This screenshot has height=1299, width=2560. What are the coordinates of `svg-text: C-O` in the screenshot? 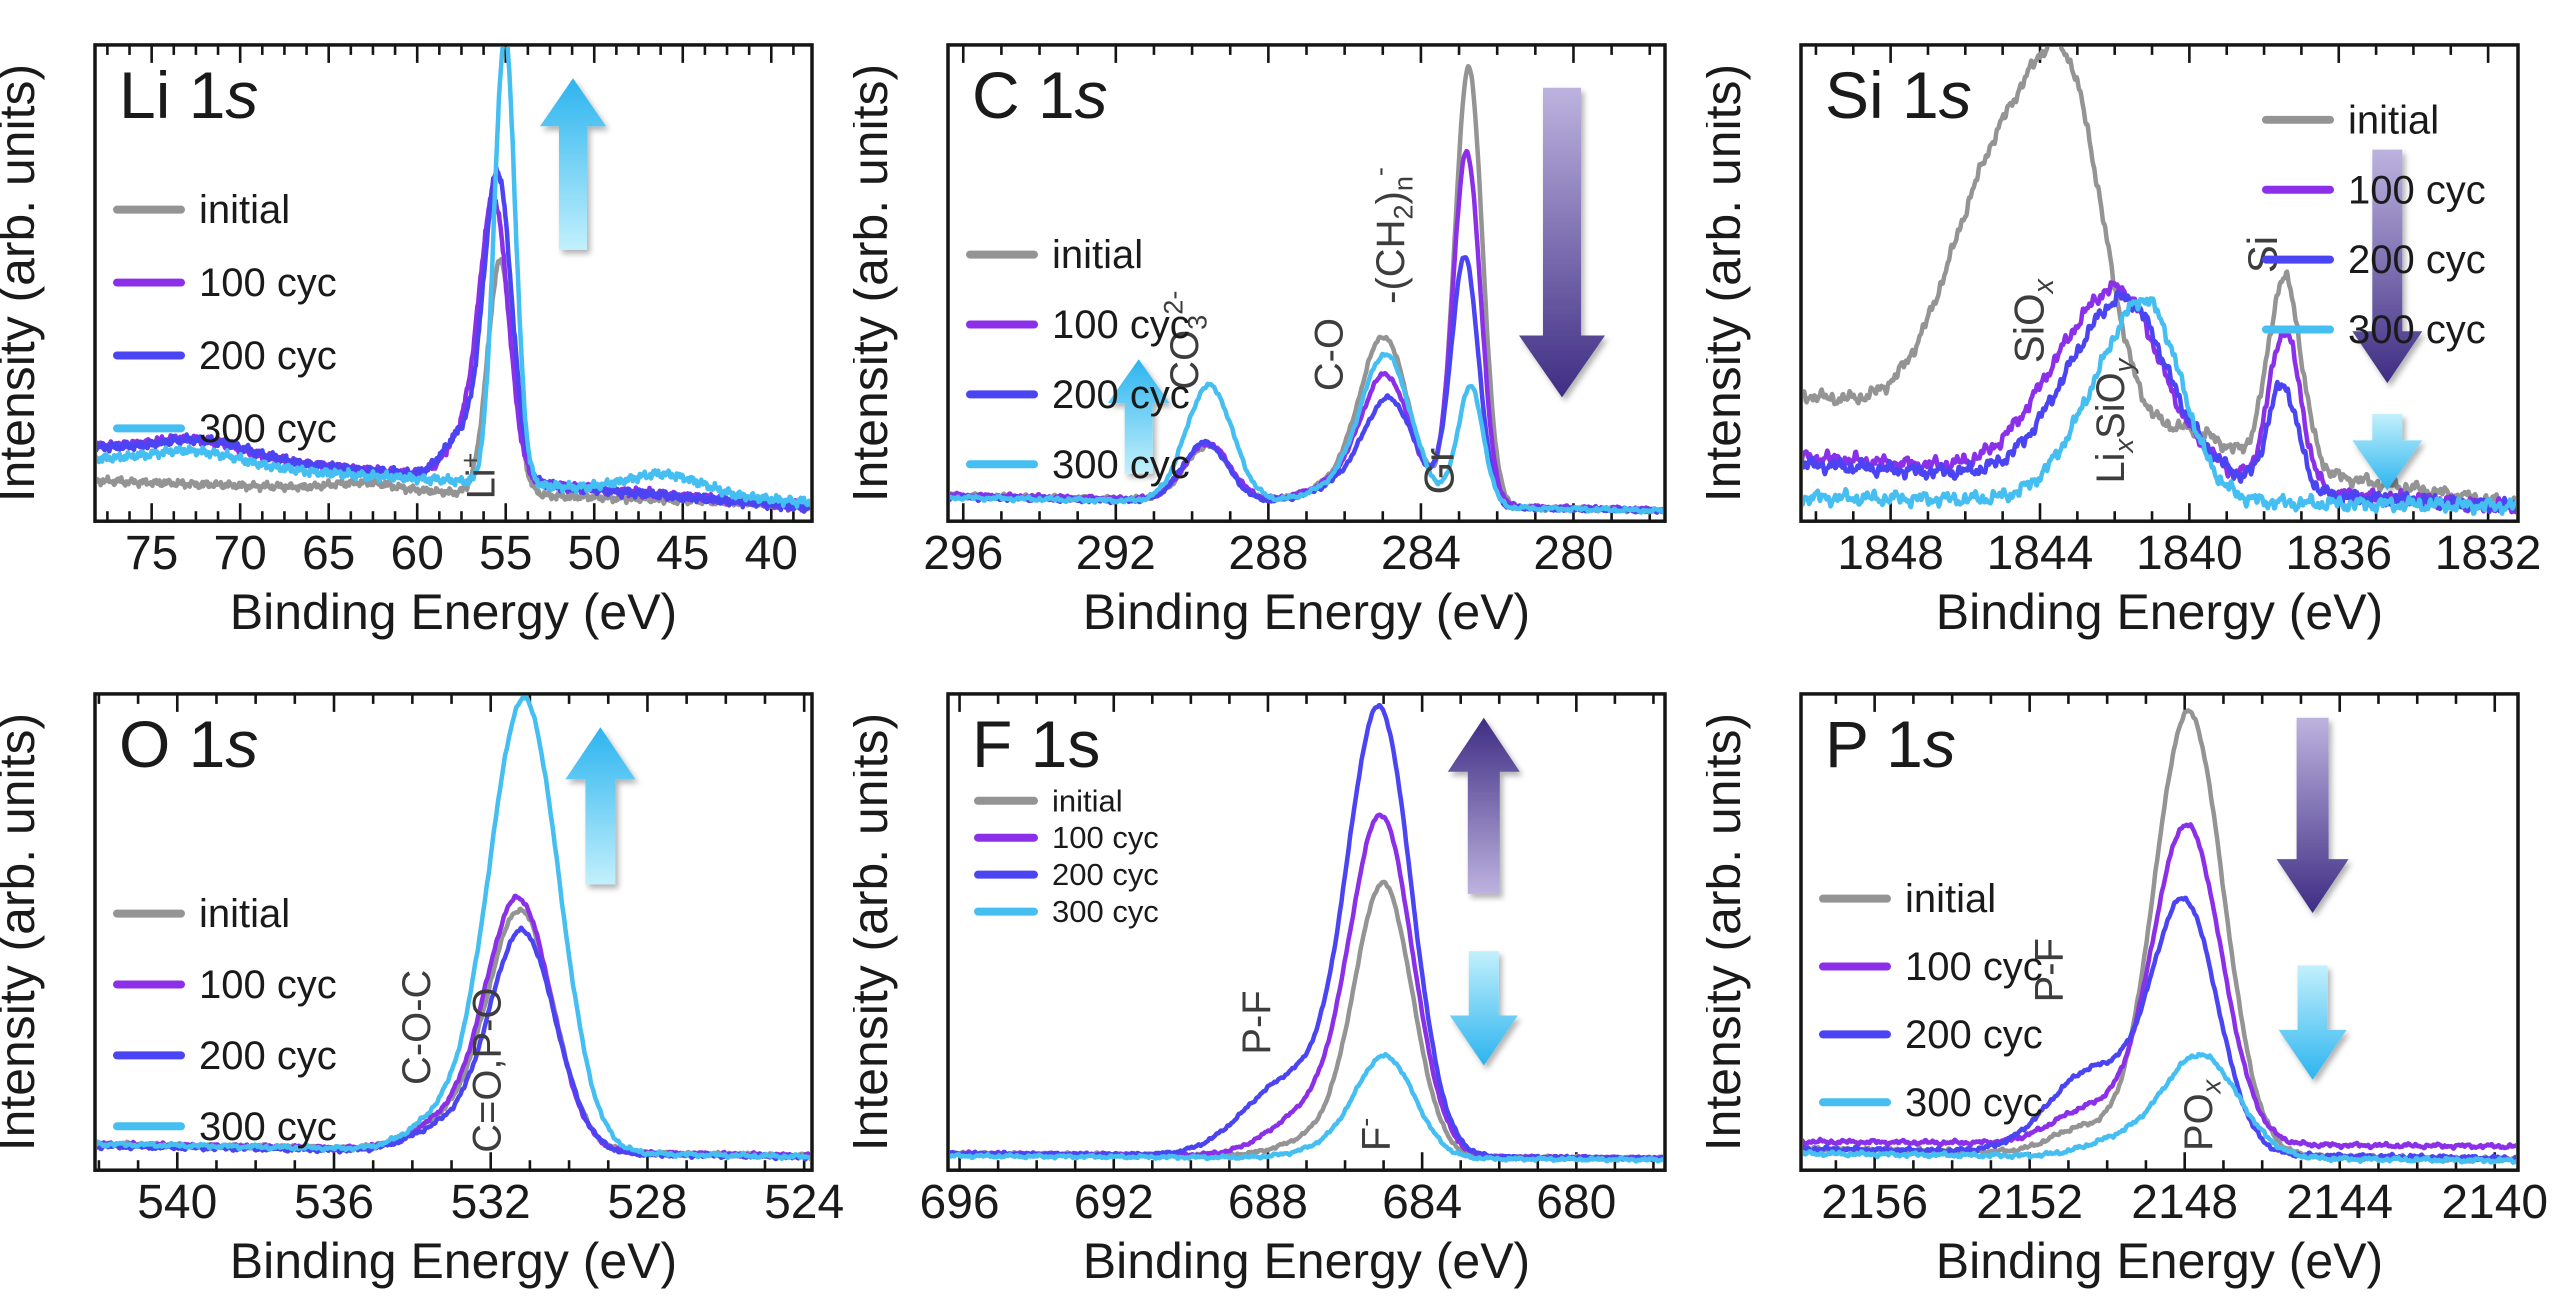 It's located at (1330, 354).